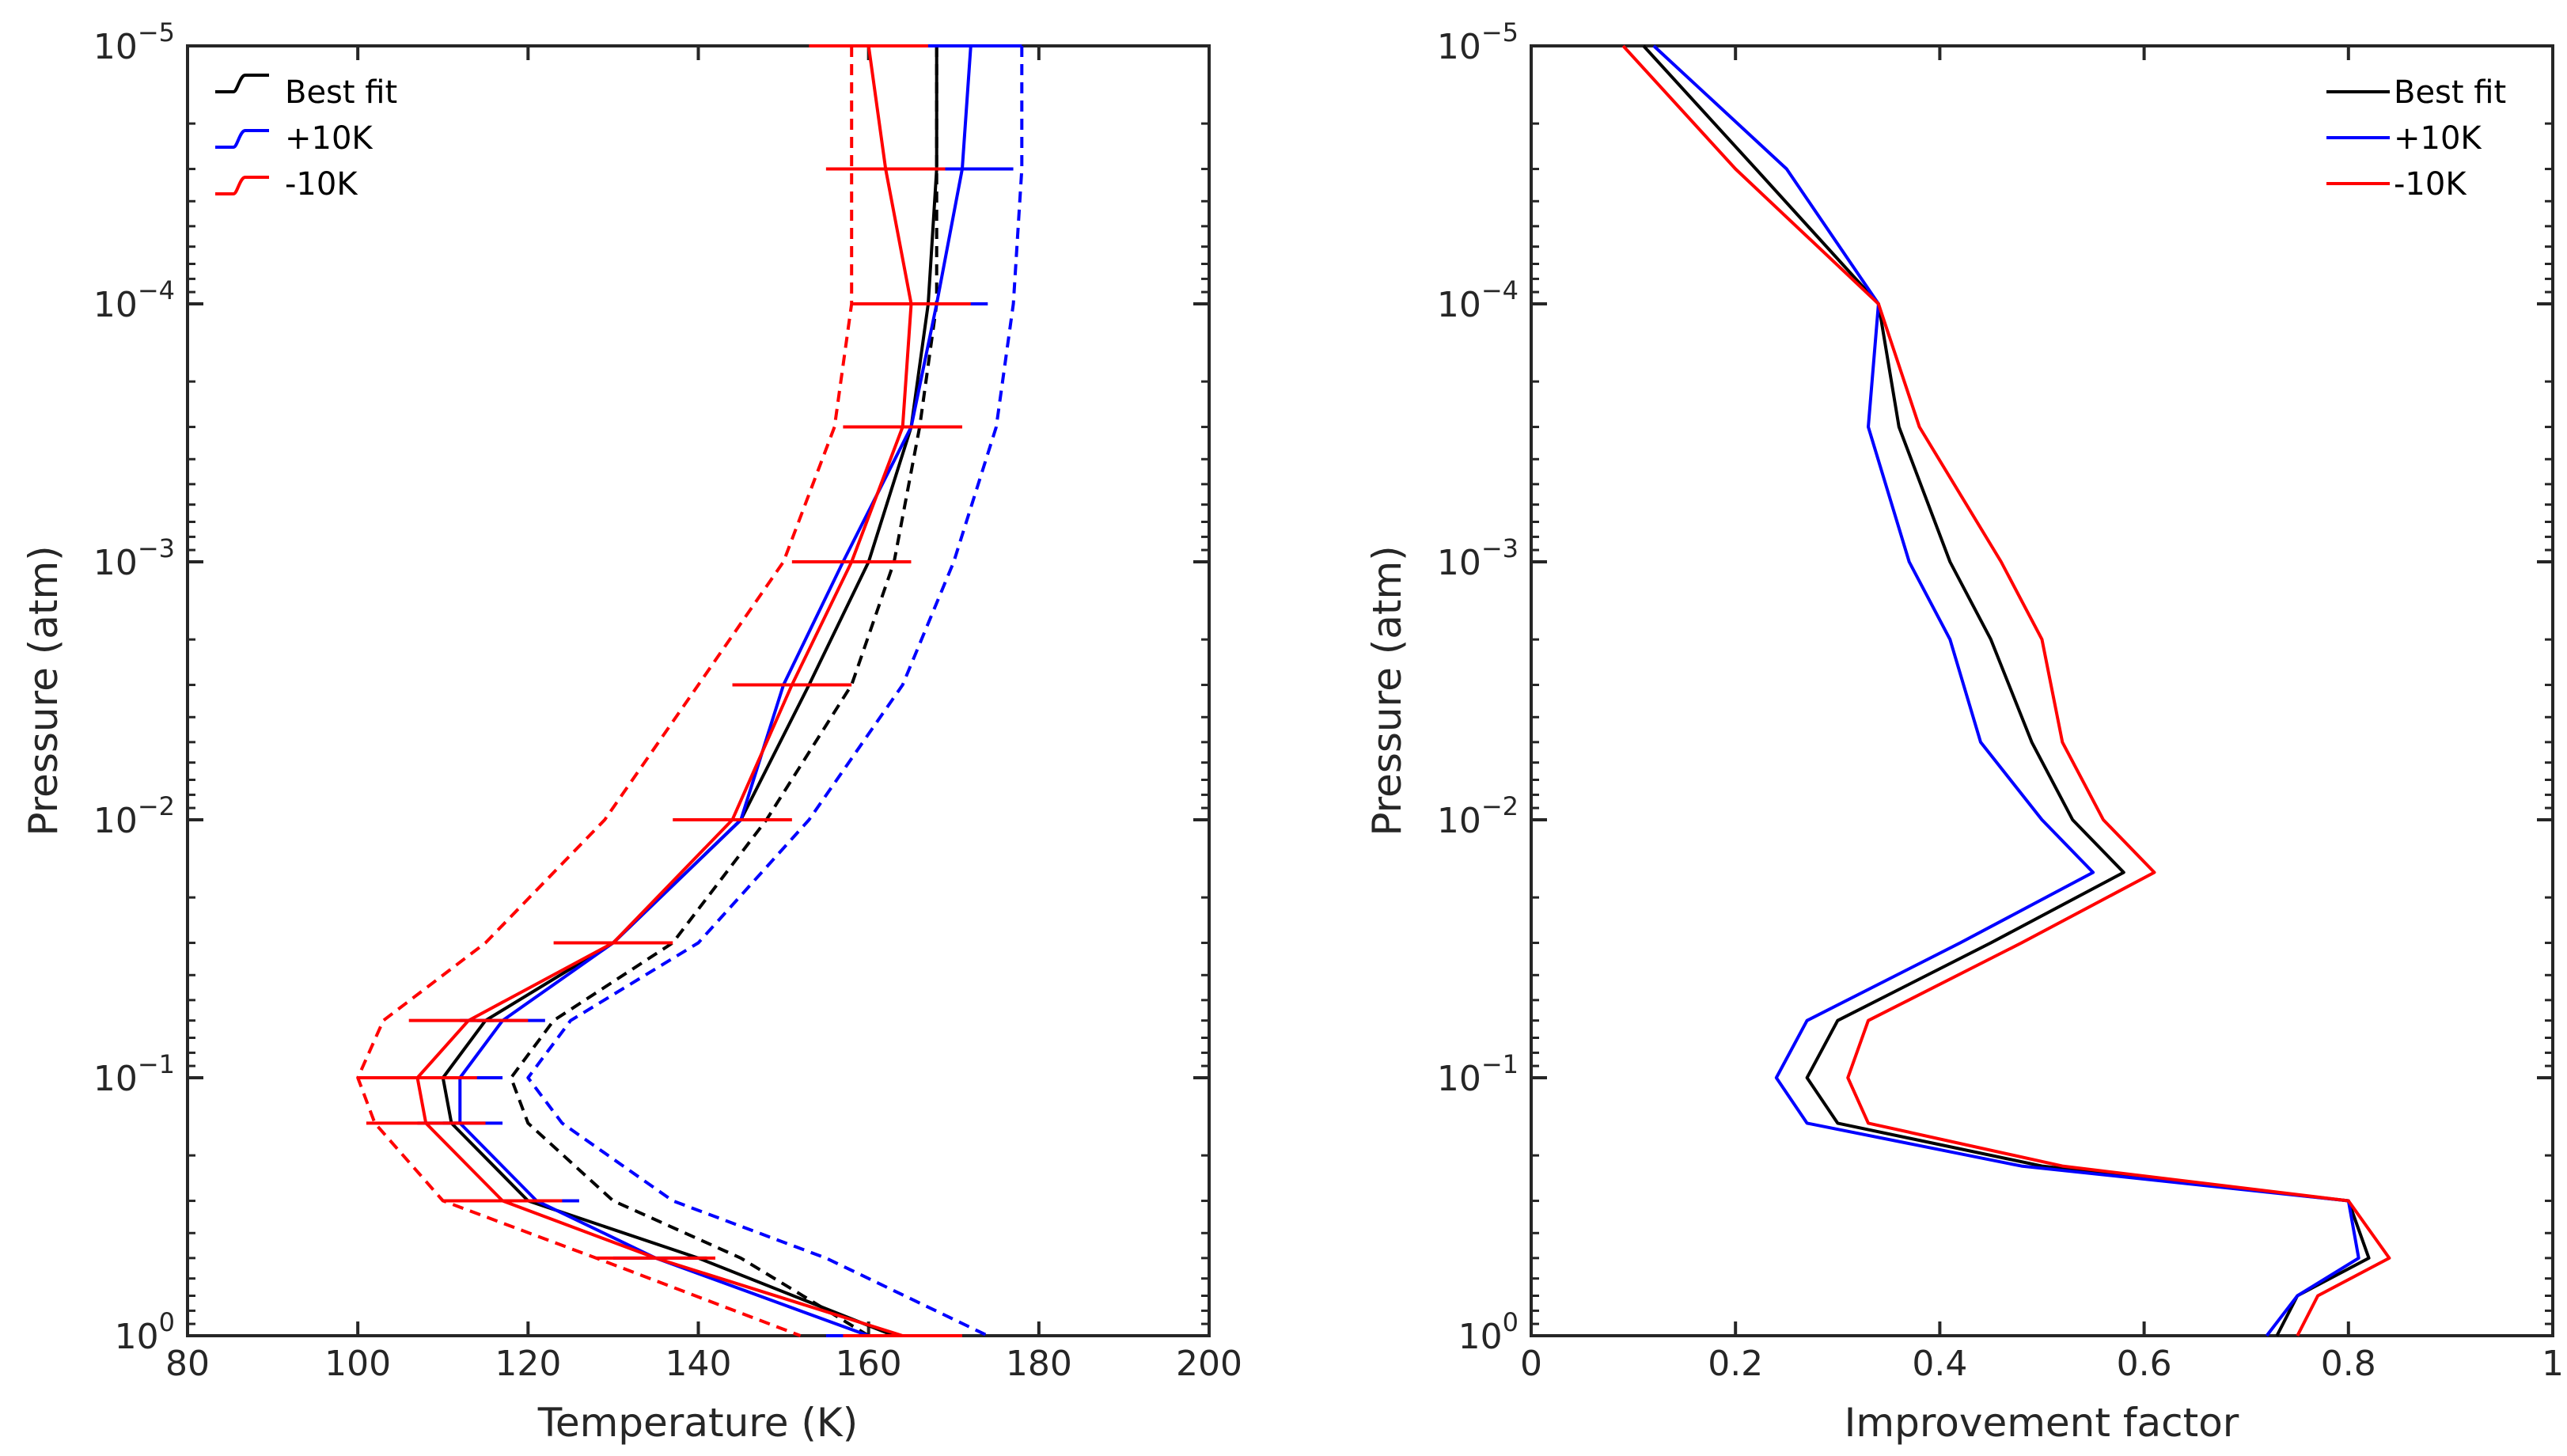 This screenshot has width=2567, height=1456. What do you see at coordinates (1531, 1364) in the screenshot?
I see `x-tick-label: 0` at bounding box center [1531, 1364].